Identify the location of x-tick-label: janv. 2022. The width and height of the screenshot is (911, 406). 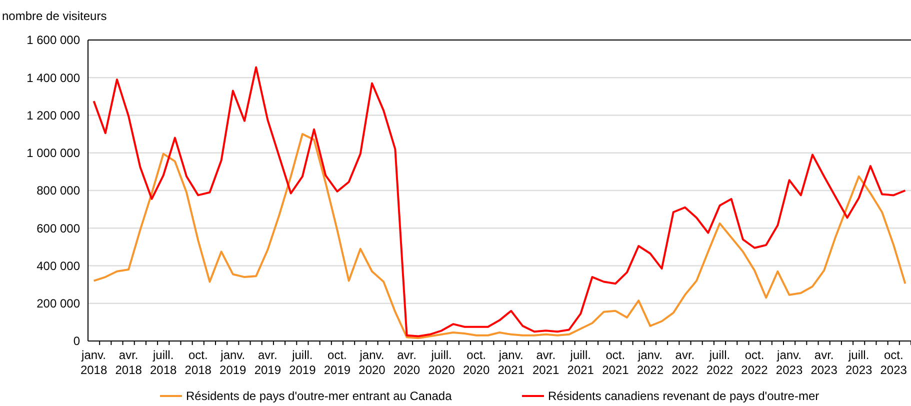
(650, 362).